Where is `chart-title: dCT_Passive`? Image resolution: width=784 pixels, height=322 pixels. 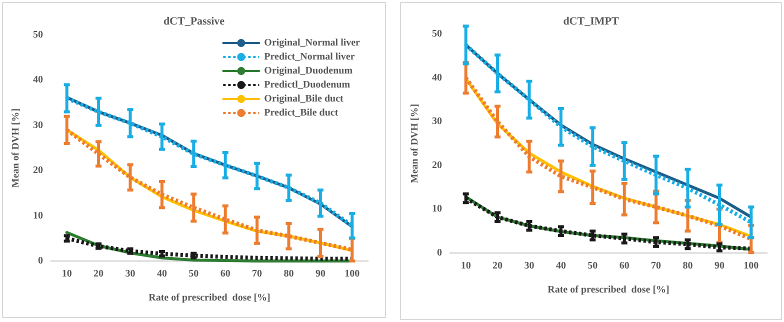 chart-title: dCT_Passive is located at coordinates (194, 22).